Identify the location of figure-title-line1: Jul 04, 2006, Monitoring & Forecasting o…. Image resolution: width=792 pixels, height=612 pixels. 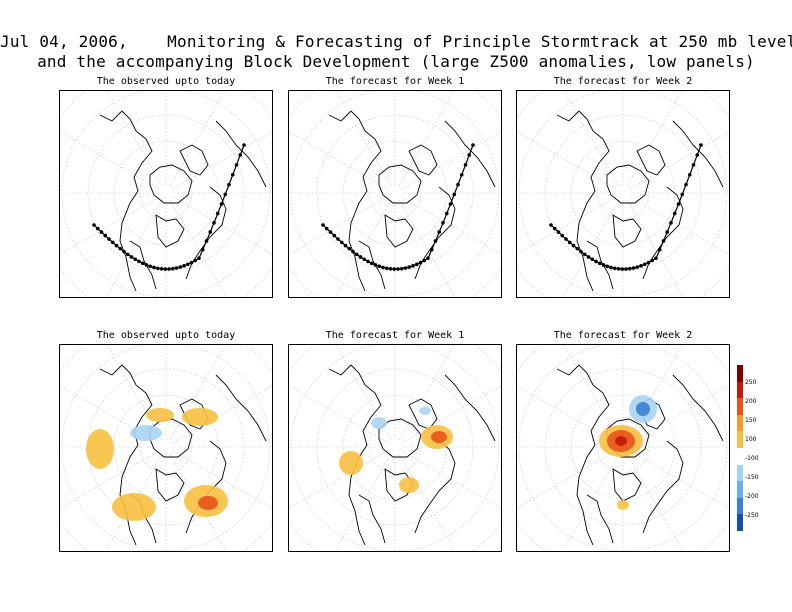
(396, 41).